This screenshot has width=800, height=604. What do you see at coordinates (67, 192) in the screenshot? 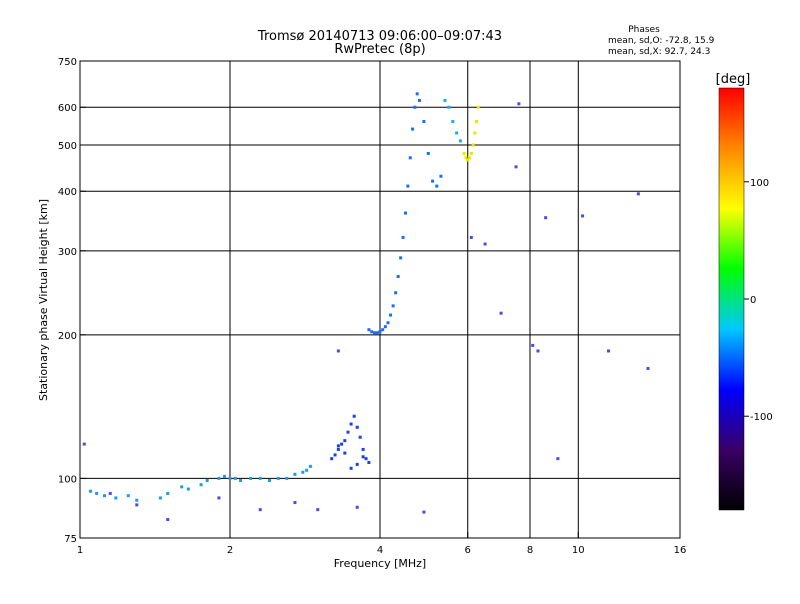
I see `y-tick-label: 400` at bounding box center [67, 192].